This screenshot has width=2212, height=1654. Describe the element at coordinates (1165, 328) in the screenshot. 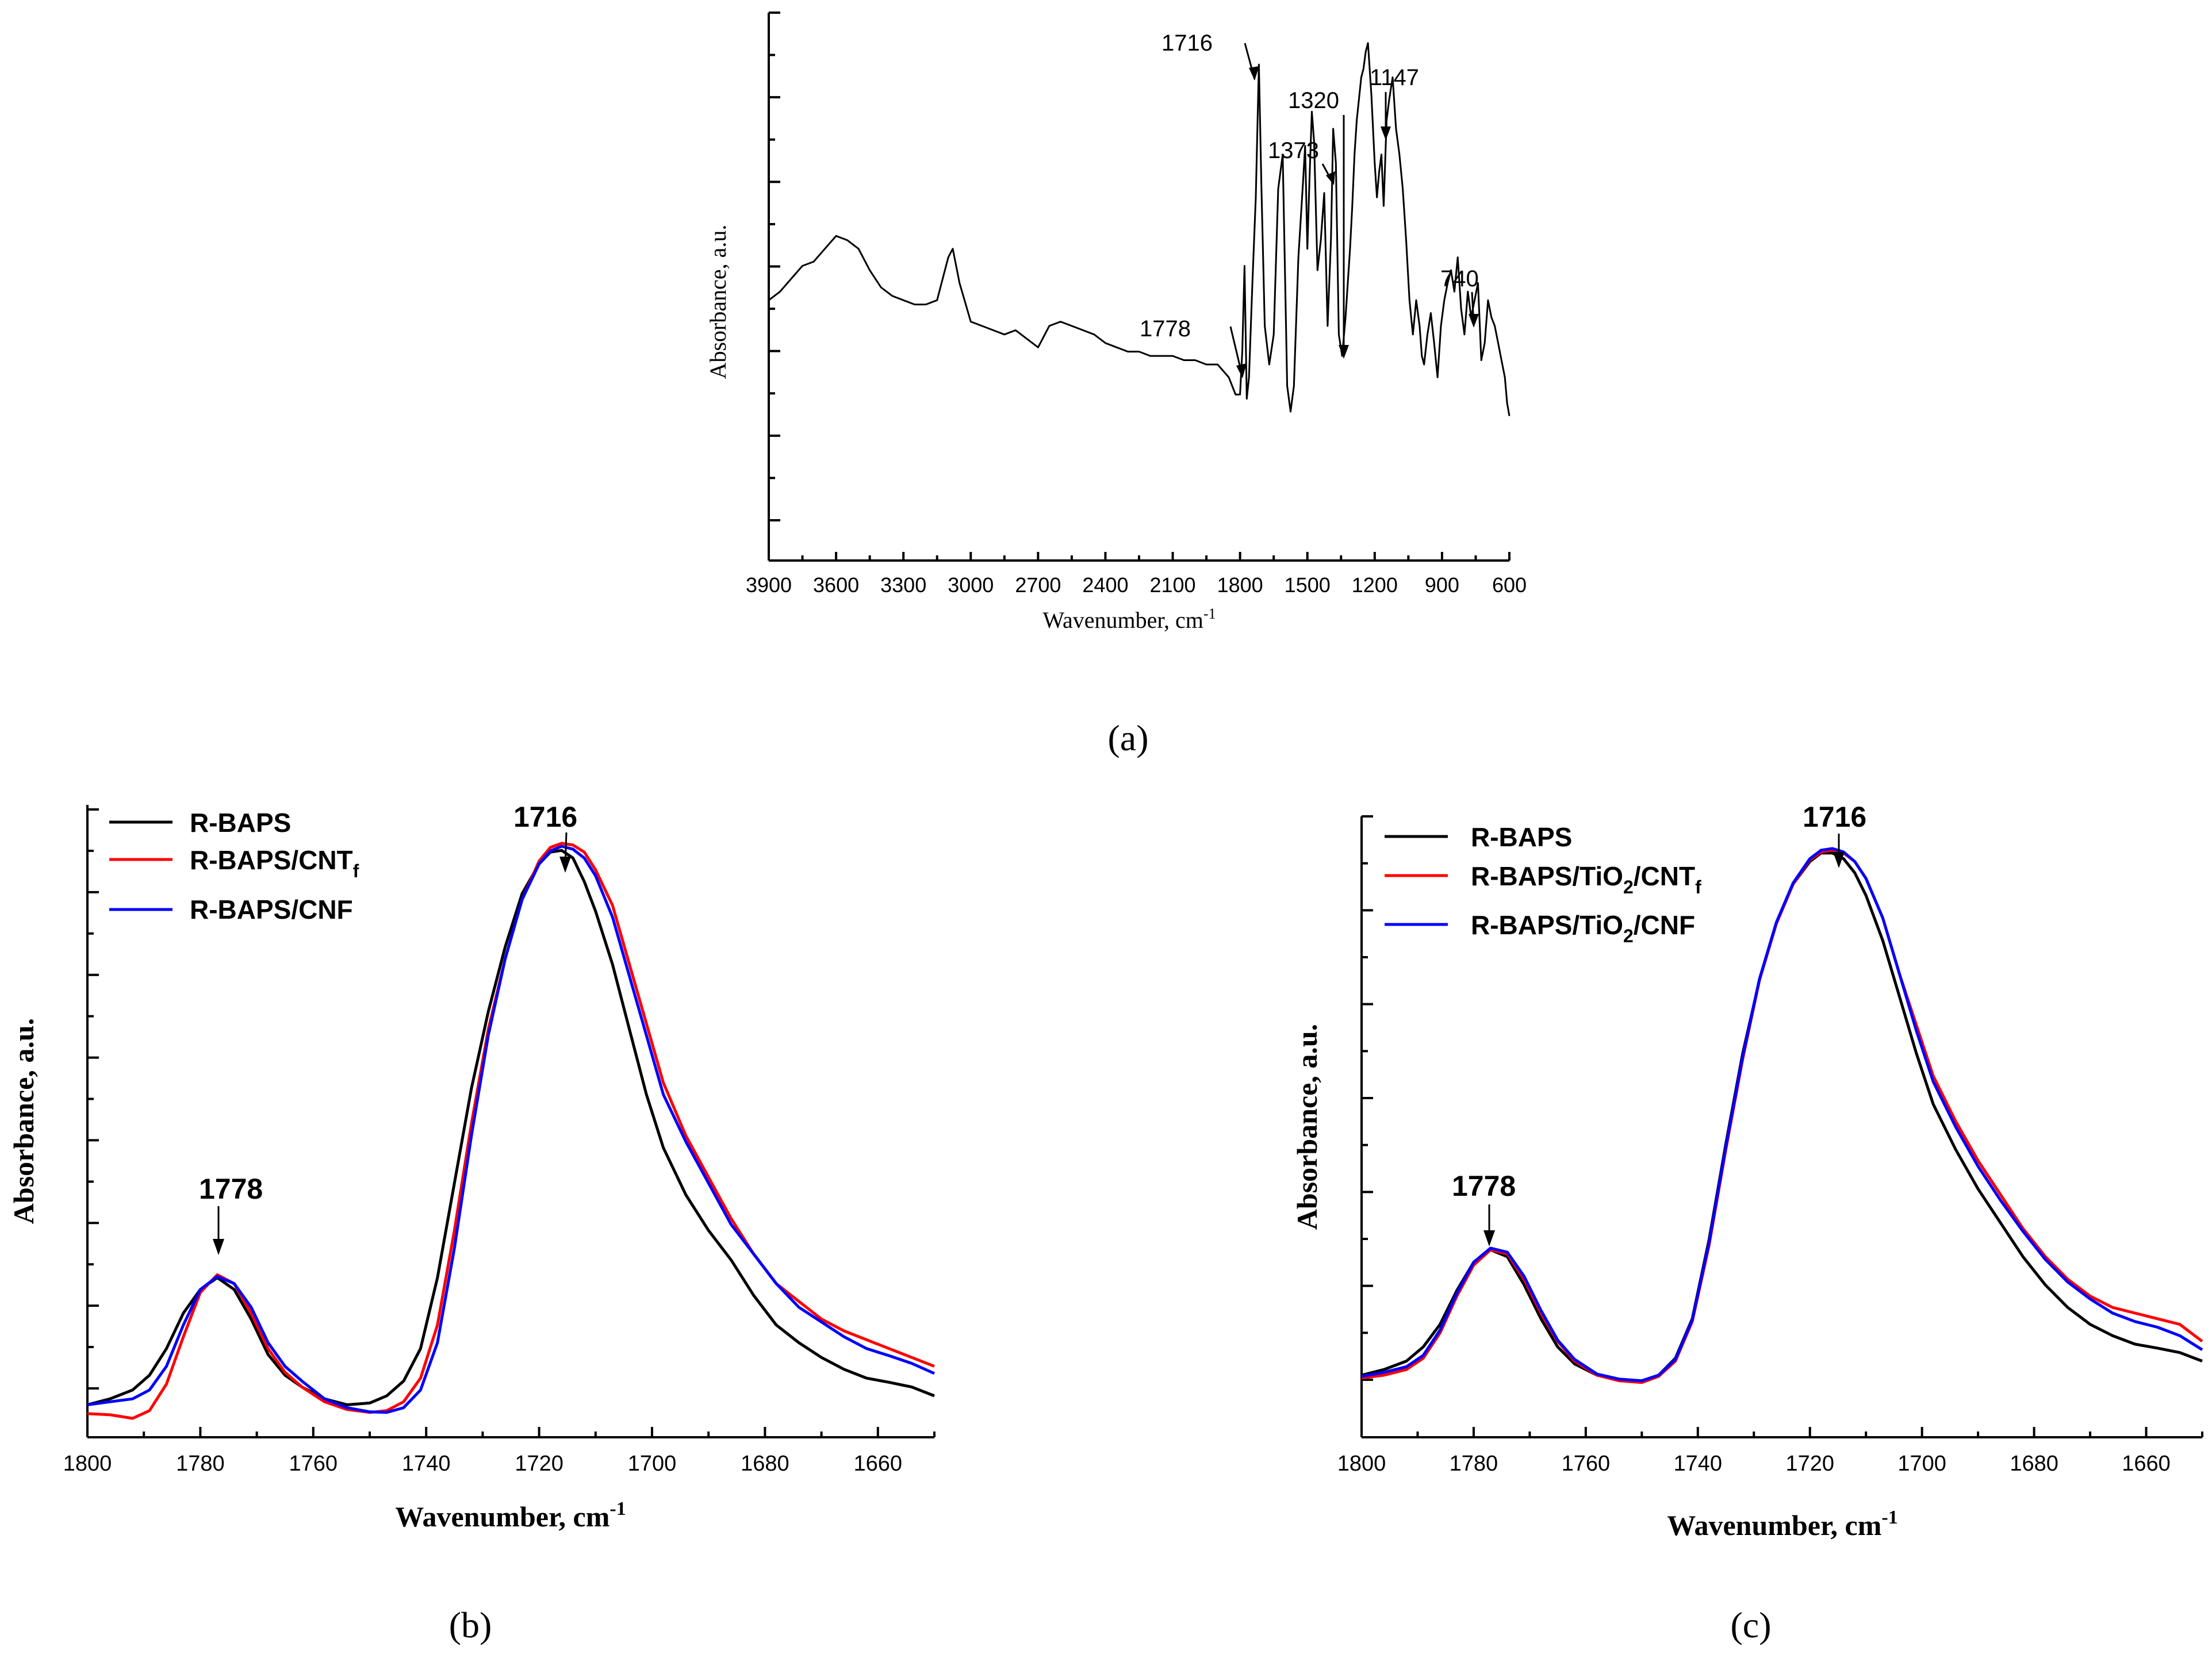

I see `panel-a-annotation-1778: 1778` at that location.